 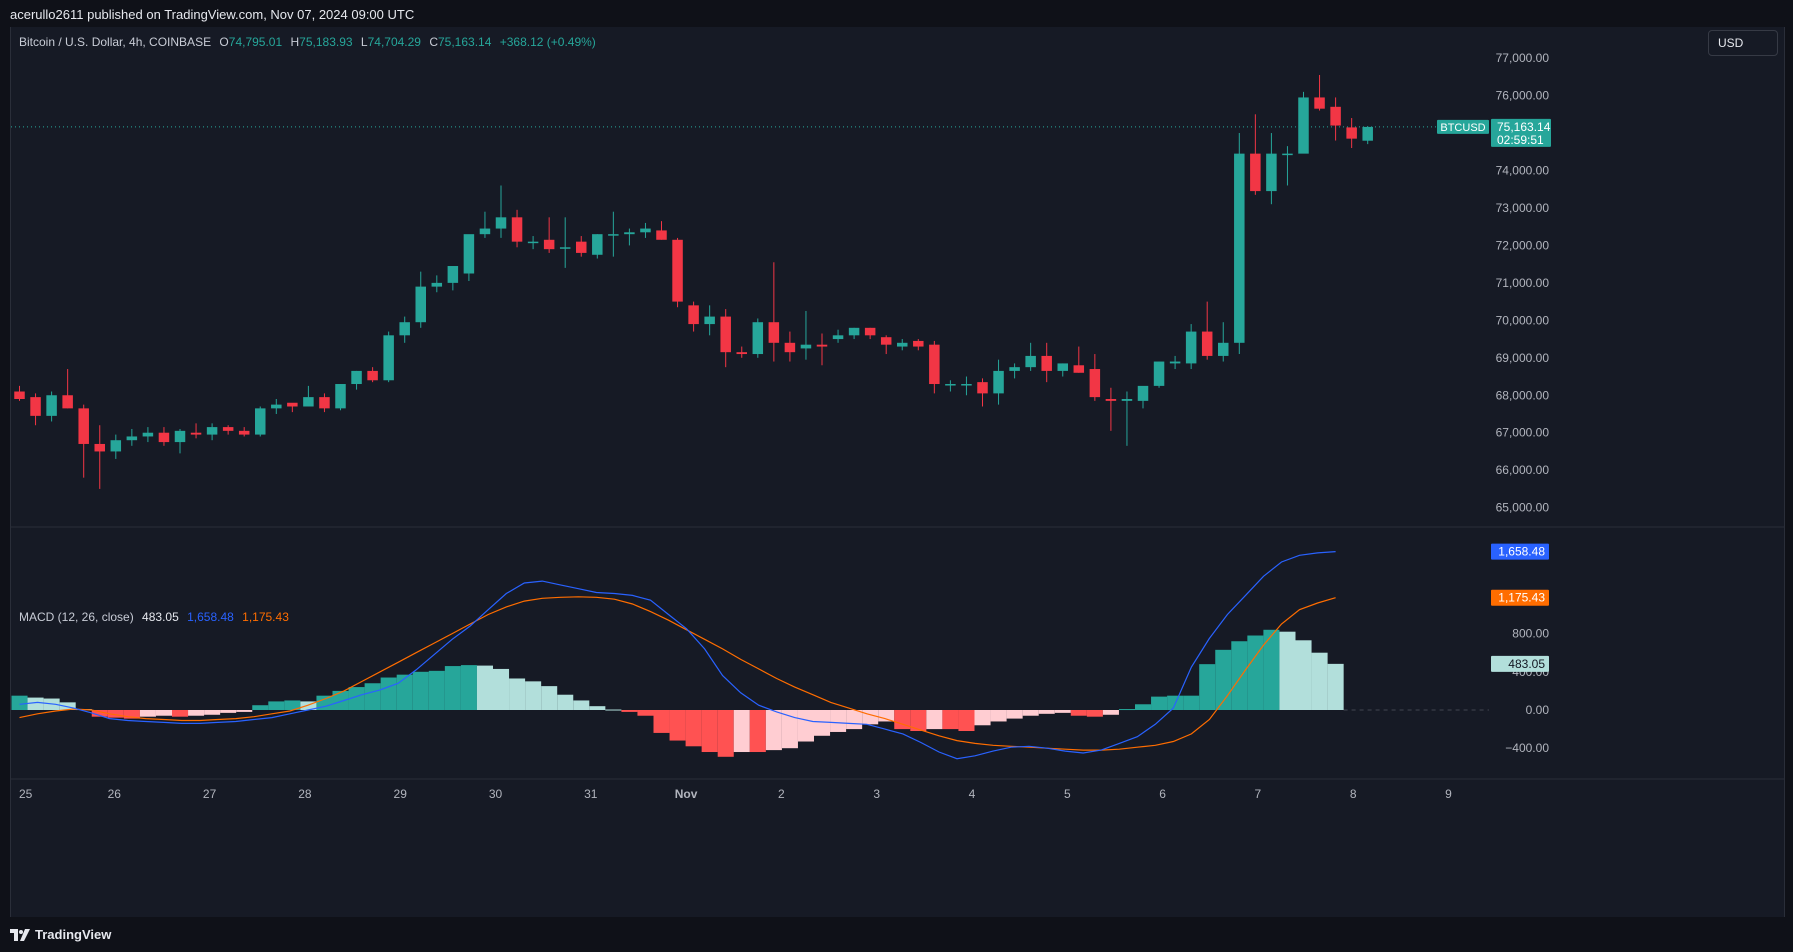 I want to click on price-tick-label: 67,000.00, so click(x=1523, y=433).